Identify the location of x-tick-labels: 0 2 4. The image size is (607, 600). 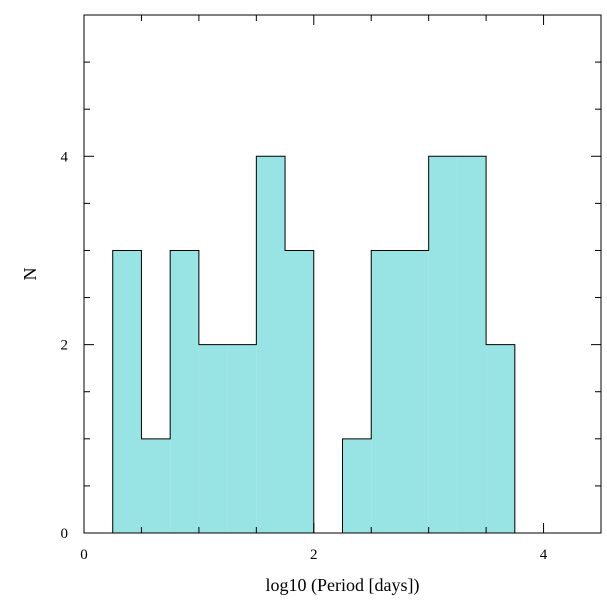
(314, 555).